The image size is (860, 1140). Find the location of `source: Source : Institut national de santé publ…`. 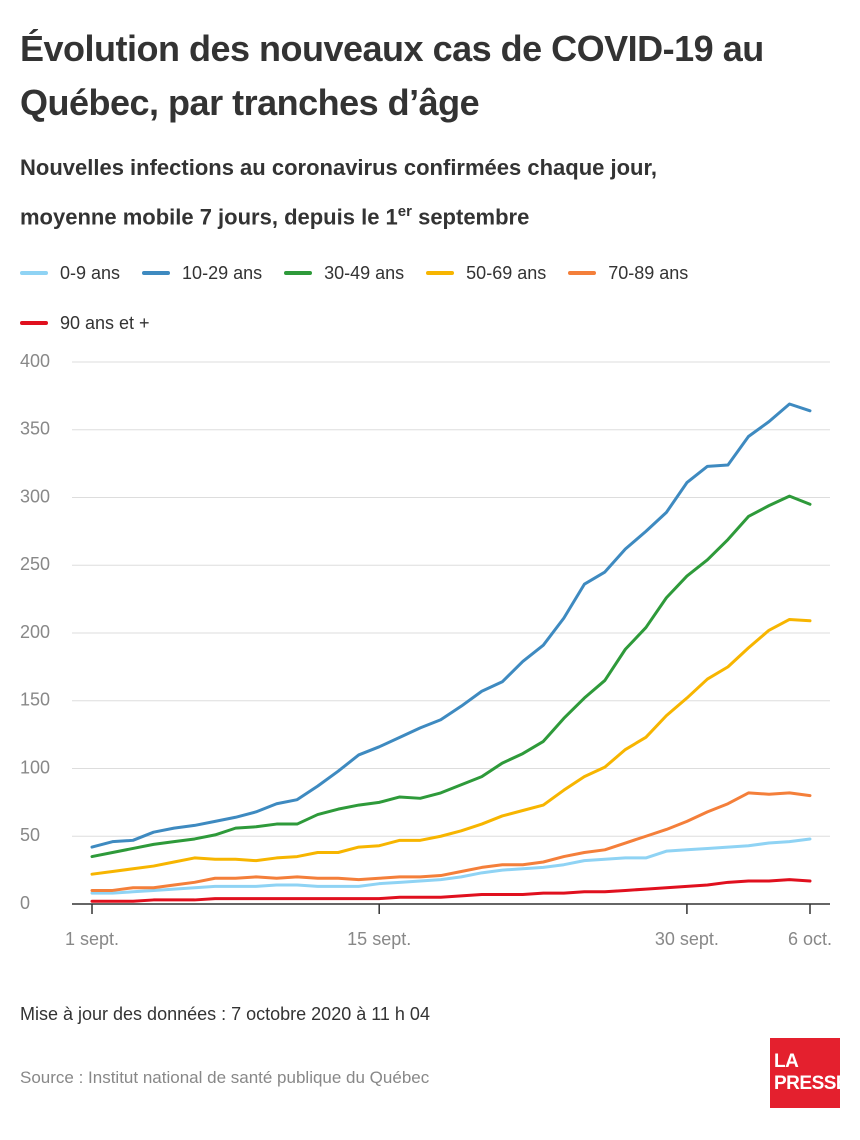

source: Source : Institut national de santé publ… is located at coordinates (225, 1077).